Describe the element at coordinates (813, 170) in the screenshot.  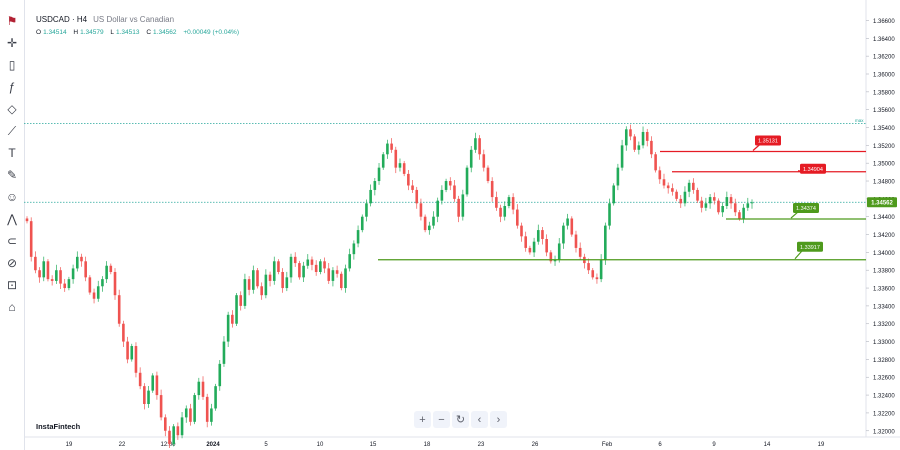
I see `resistance-label: 1.34904` at that location.